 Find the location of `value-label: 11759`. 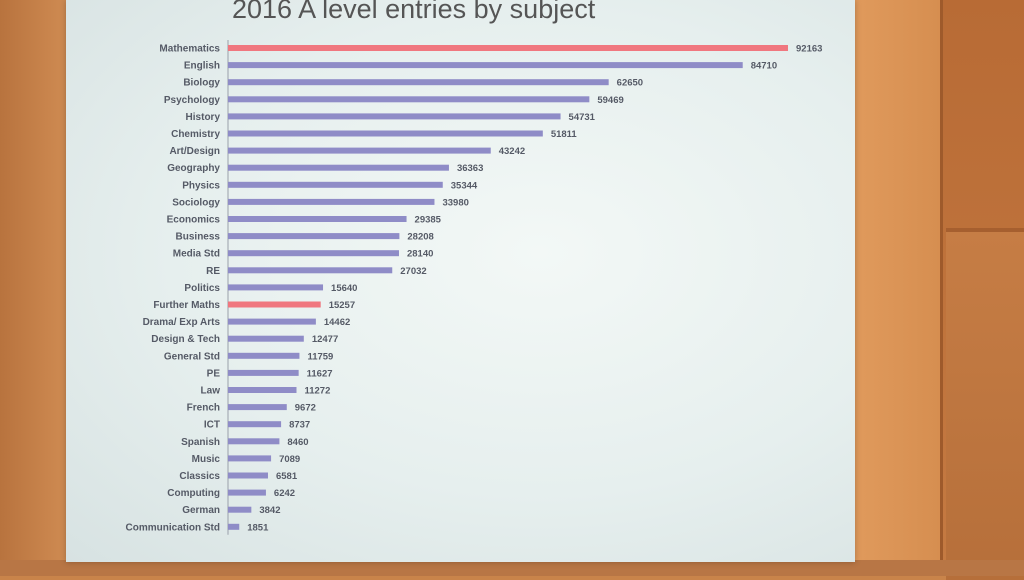

value-label: 11759 is located at coordinates (320, 356).